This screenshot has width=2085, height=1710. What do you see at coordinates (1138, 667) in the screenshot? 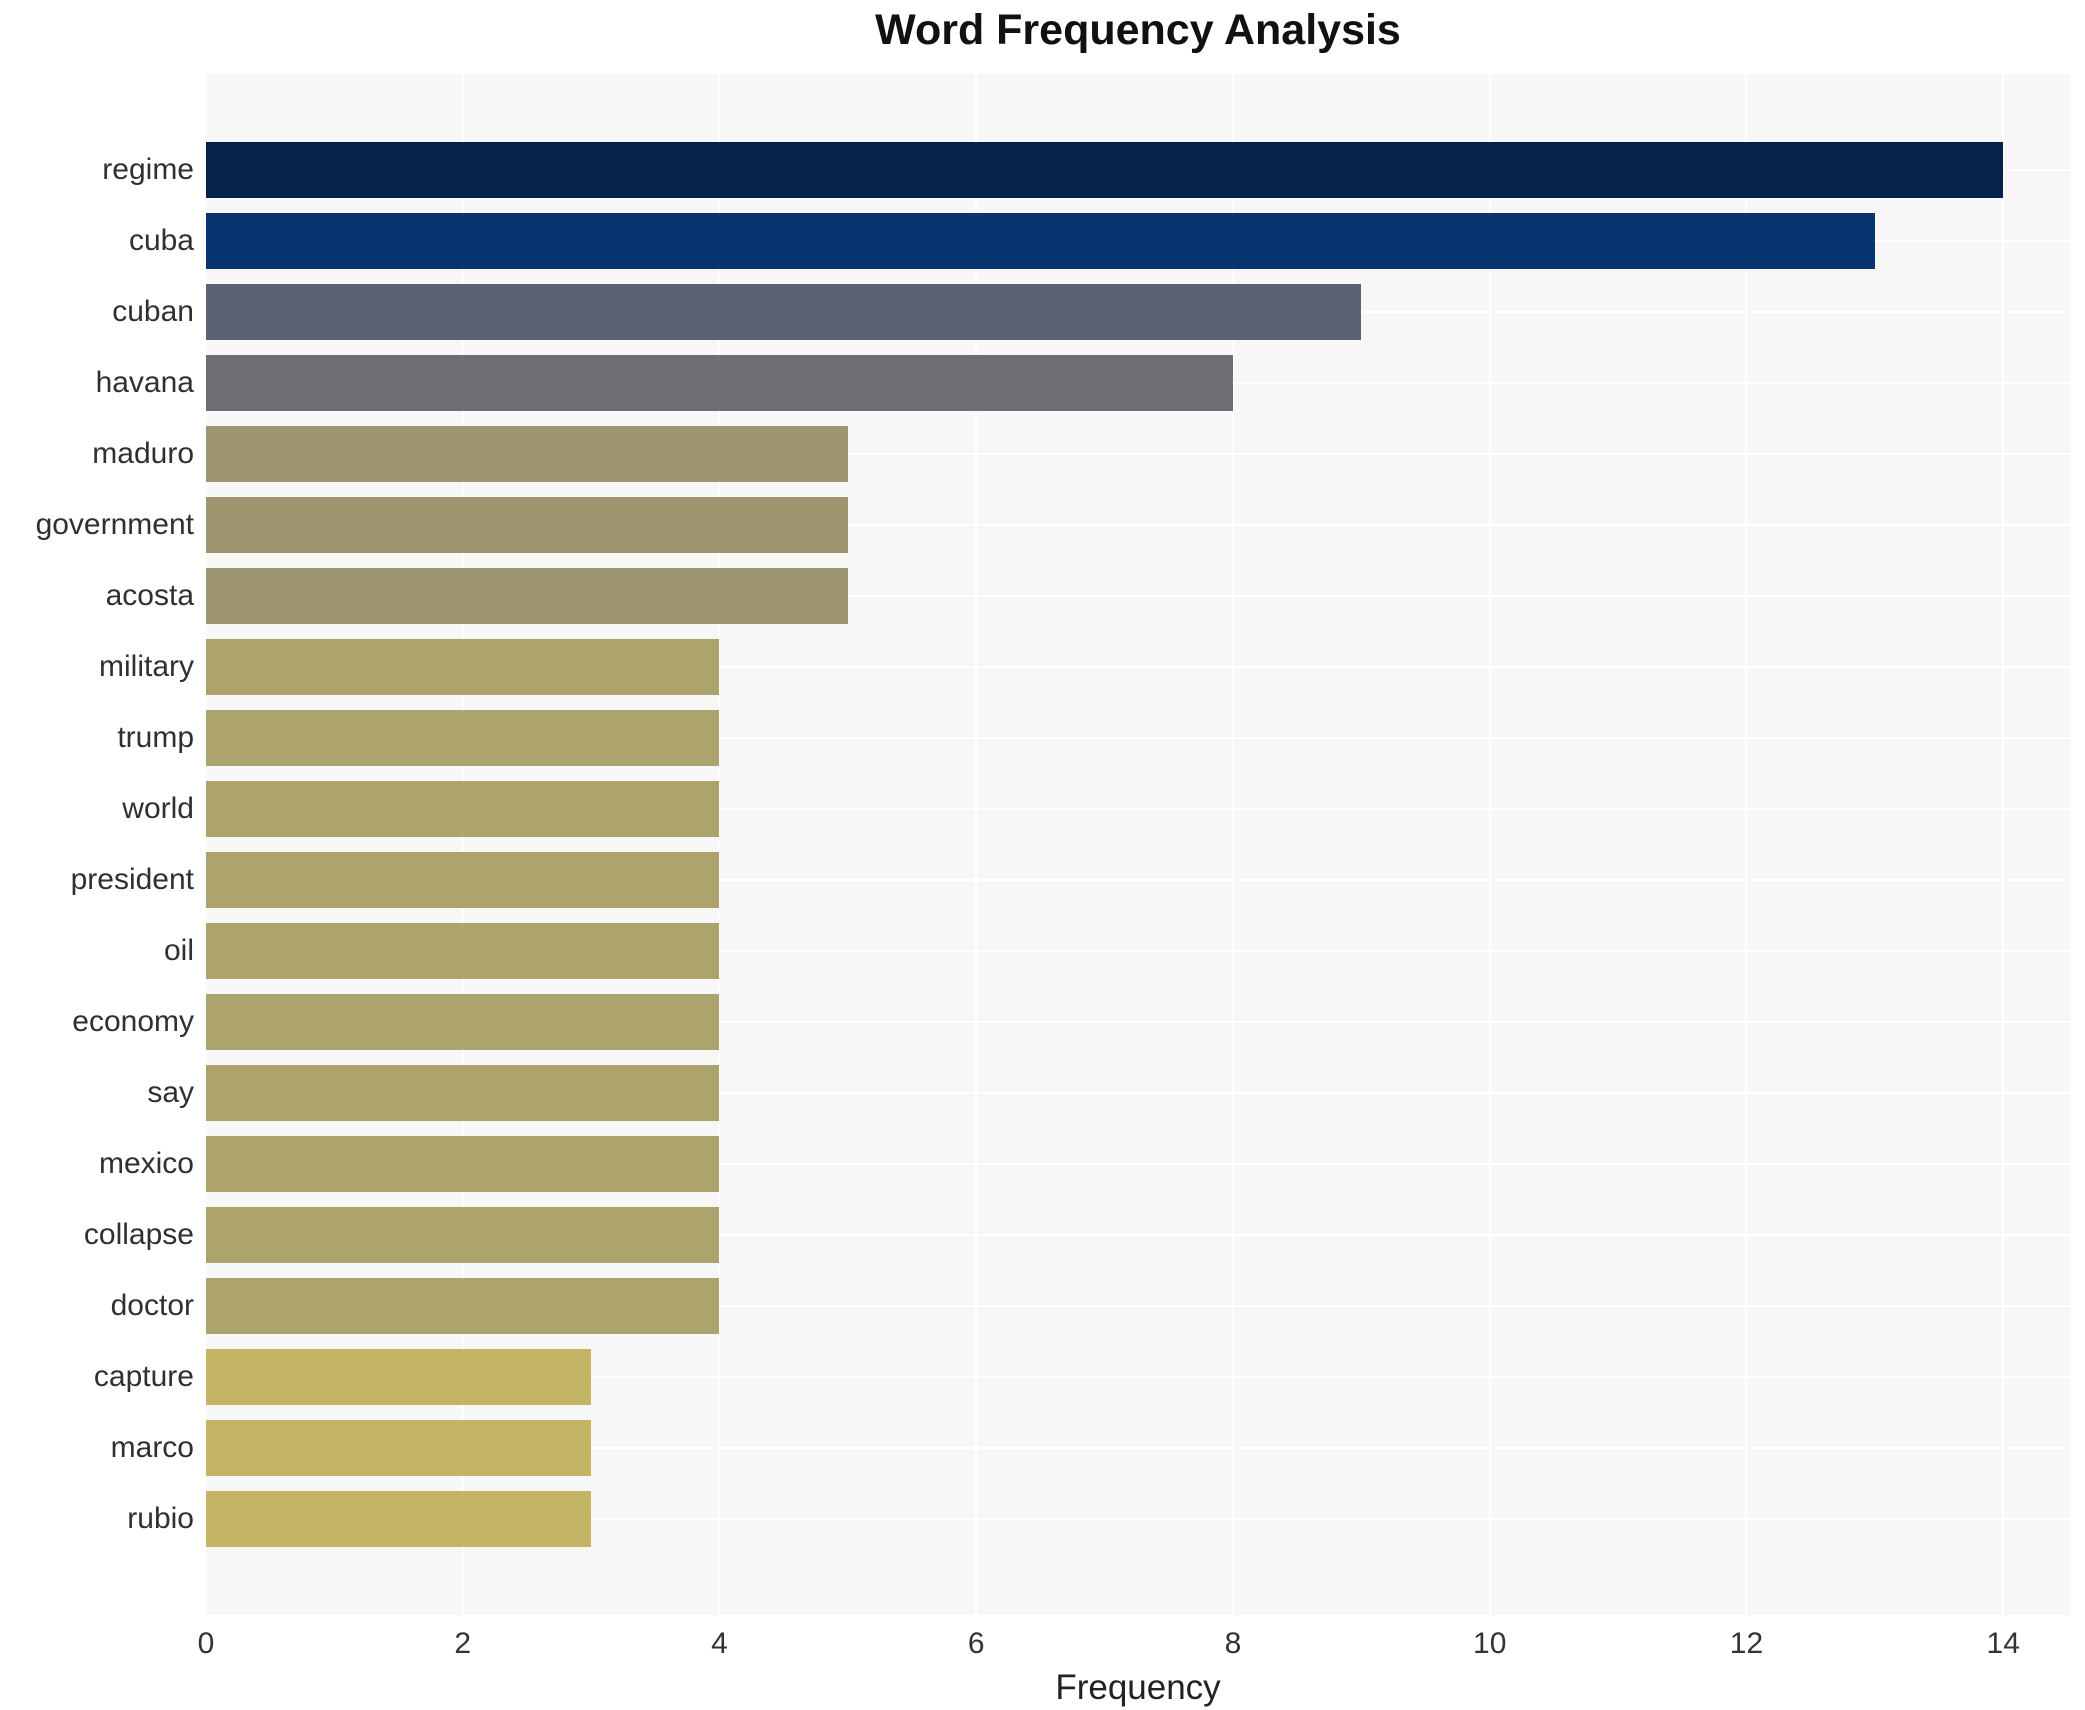
I see `y-gridline-military` at bounding box center [1138, 667].